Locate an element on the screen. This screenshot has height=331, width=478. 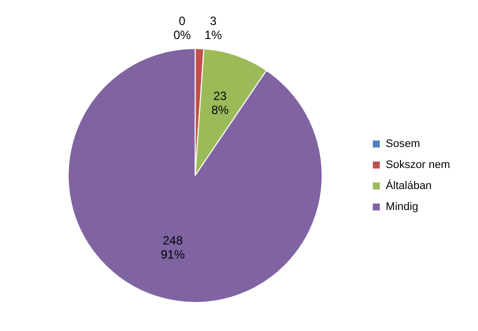
legend-label: Mindig is located at coordinates (402, 207).